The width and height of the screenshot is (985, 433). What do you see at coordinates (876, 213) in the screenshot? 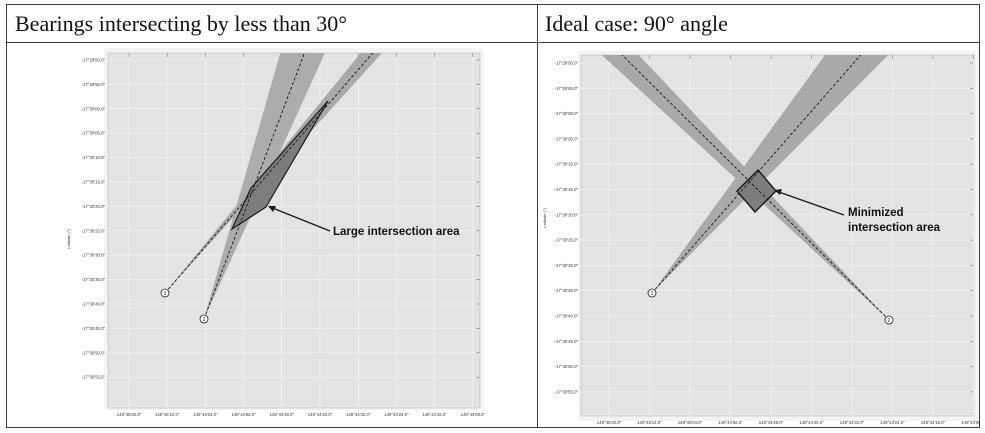
I see `right-annotation-line-1: Minimized` at bounding box center [876, 213].